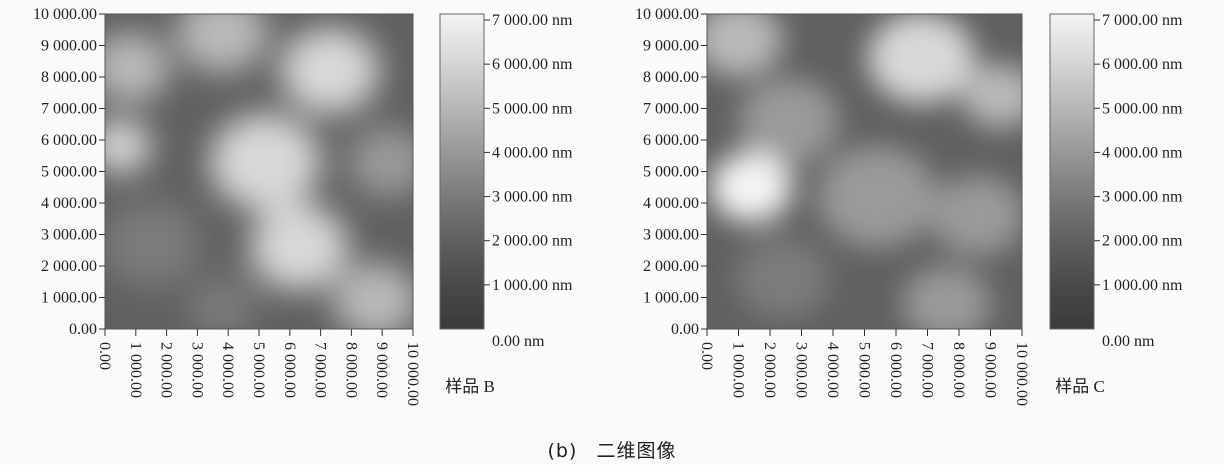  Describe the element at coordinates (1080, 386) in the screenshot. I see `sample-title: 样品 C` at that location.